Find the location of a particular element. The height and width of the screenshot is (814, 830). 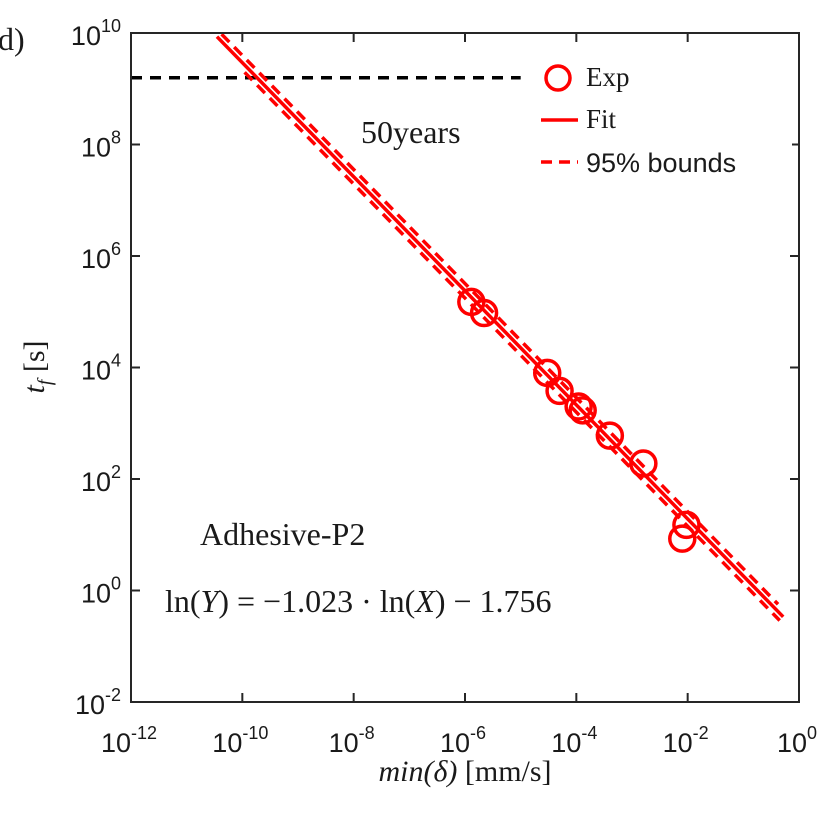

y-tick-exponent: 10 is located at coordinates (111, 26).